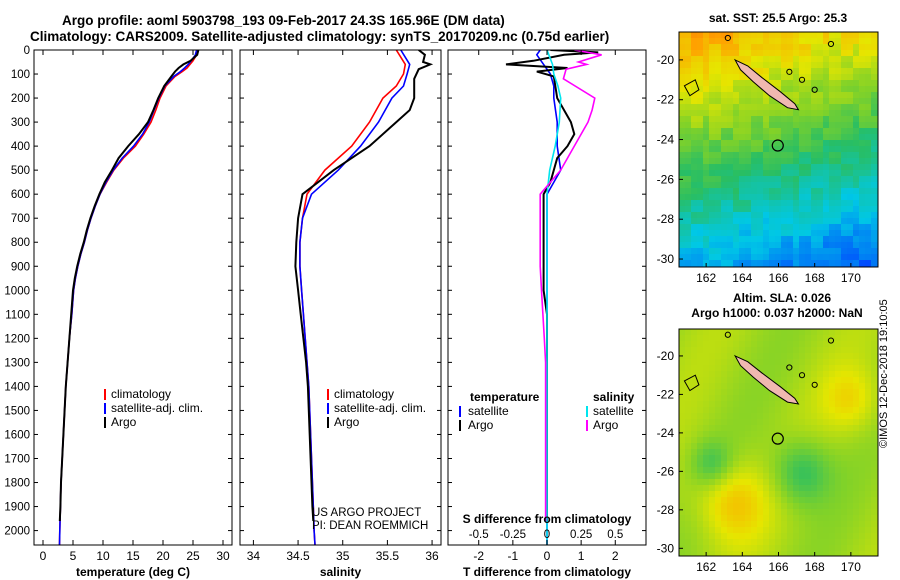 Image resolution: width=900 pixels, height=580 pixels. Describe the element at coordinates (133, 572) in the screenshot. I see `x-axis-label: temperature (deg C)` at that location.